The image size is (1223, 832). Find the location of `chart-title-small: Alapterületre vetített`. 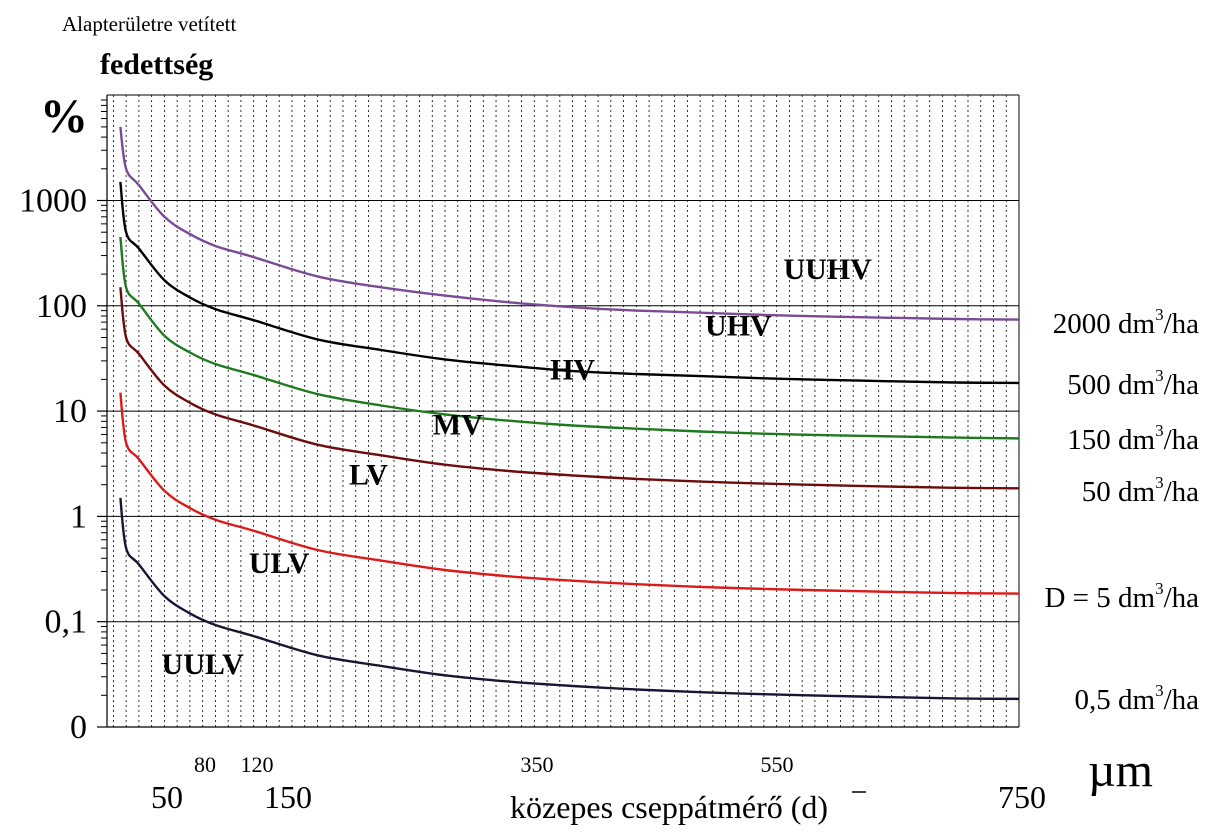

chart-title-small: Alapterületre vetített is located at coordinates (149, 24).